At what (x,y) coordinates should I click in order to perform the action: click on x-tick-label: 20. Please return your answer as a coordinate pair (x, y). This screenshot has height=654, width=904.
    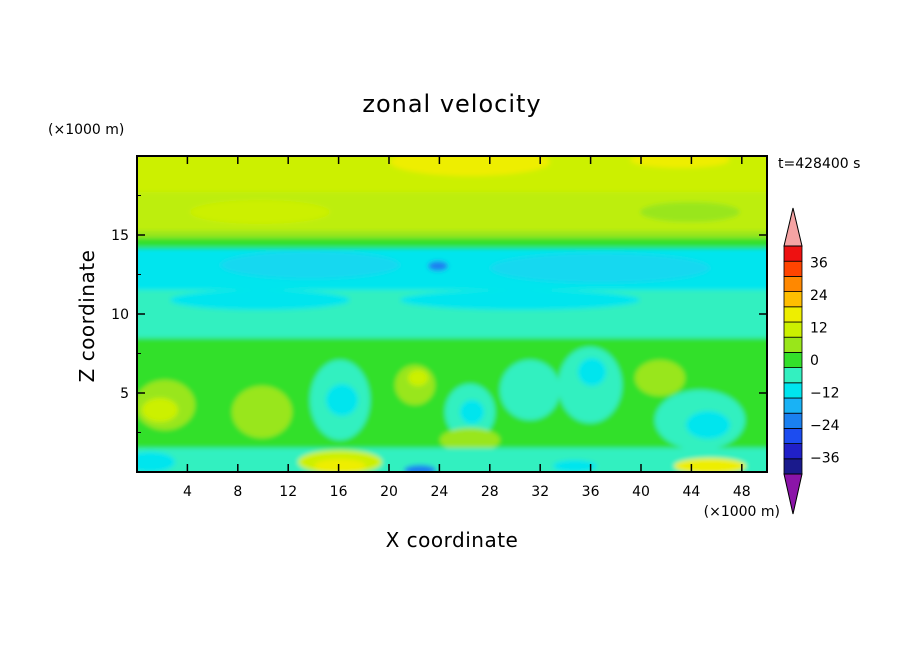
    Looking at the image, I should click on (389, 492).